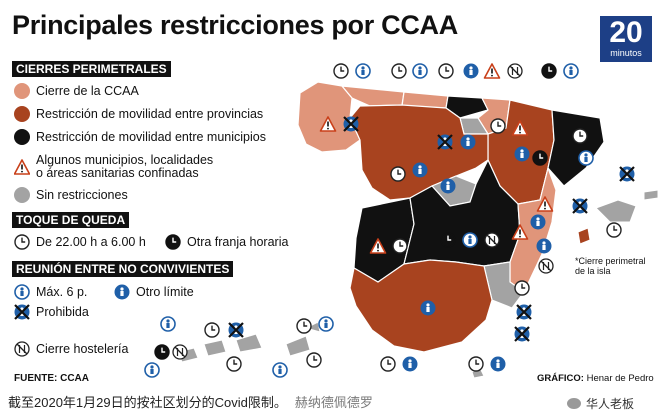 Image resolution: width=668 pixels, height=420 pixels. I want to click on legend-label: Otro límite, so click(165, 292).